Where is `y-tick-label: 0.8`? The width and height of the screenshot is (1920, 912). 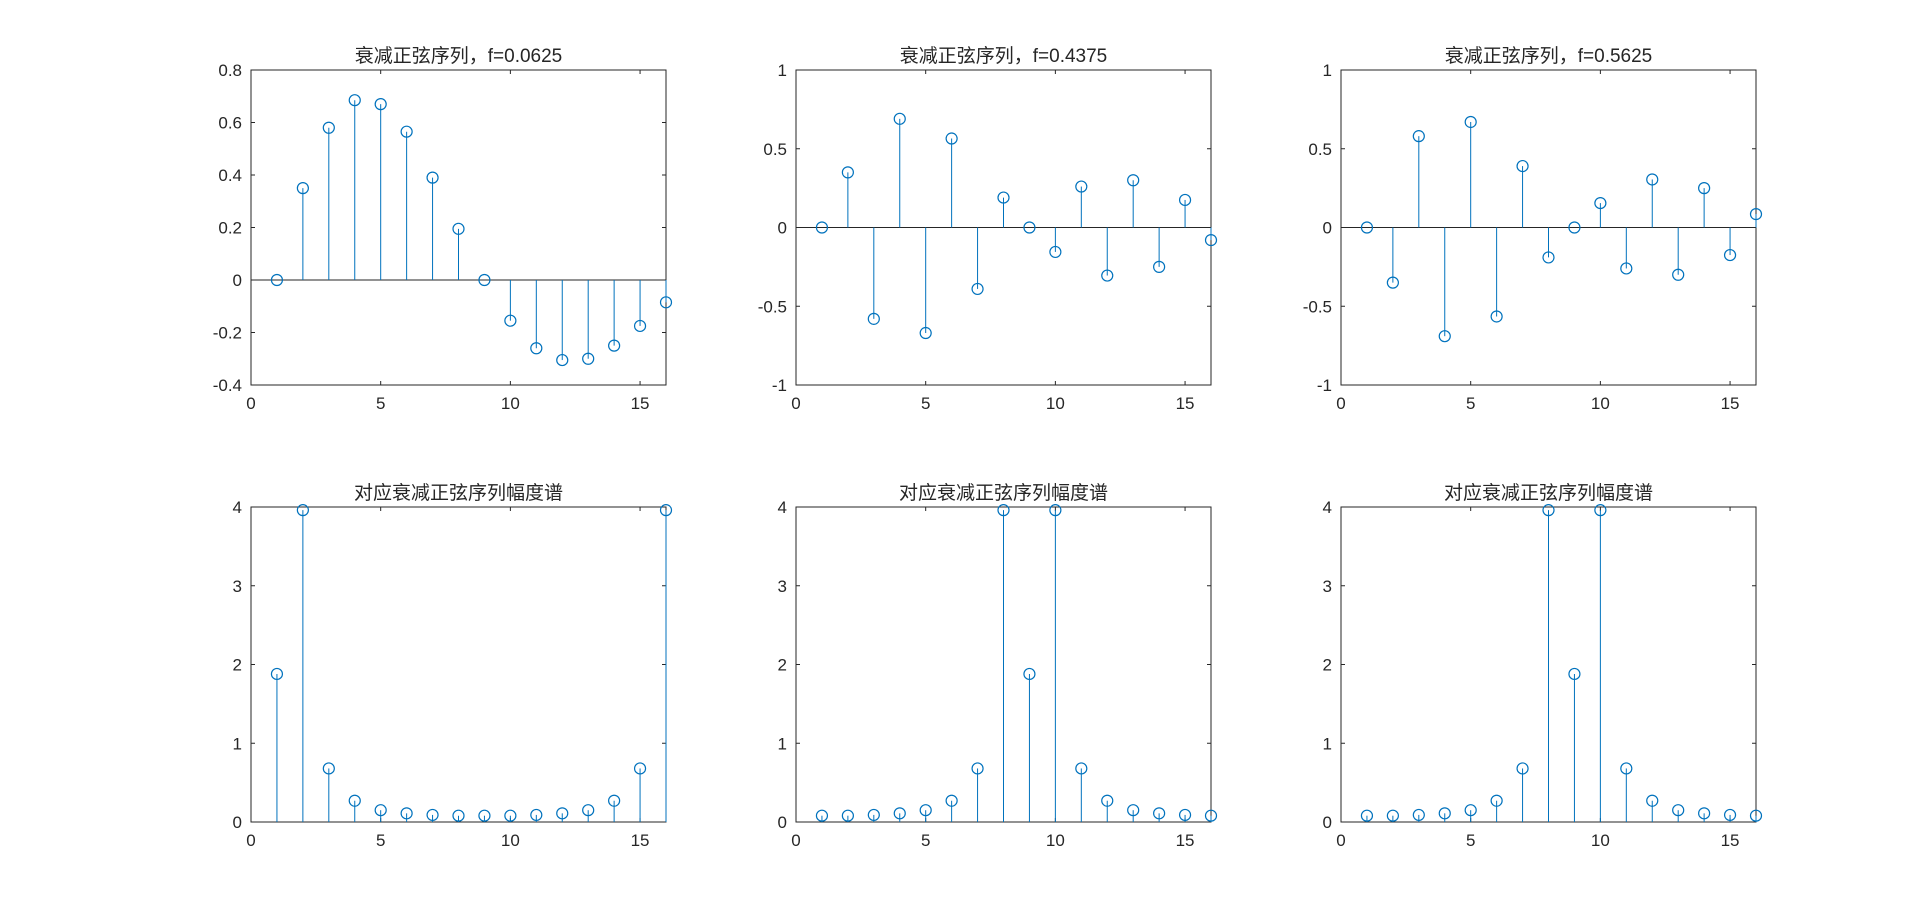 y-tick-label: 0.8 is located at coordinates (230, 70).